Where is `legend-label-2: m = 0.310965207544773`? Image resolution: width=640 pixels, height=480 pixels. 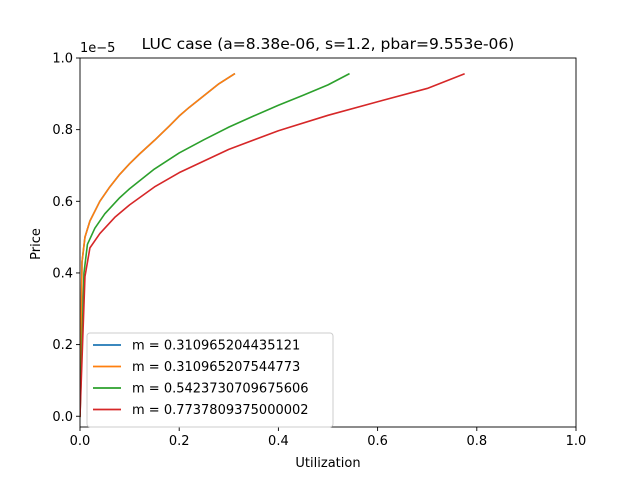 legend-label-2: m = 0.310965207544773 is located at coordinates (216, 367).